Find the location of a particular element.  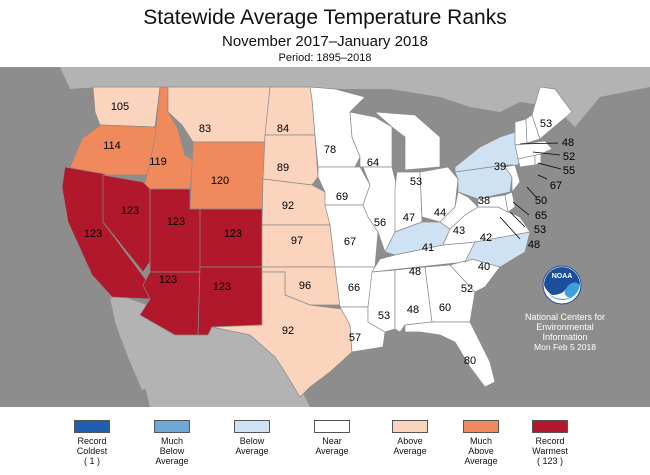

rank-RI: 67 is located at coordinates (556, 186).